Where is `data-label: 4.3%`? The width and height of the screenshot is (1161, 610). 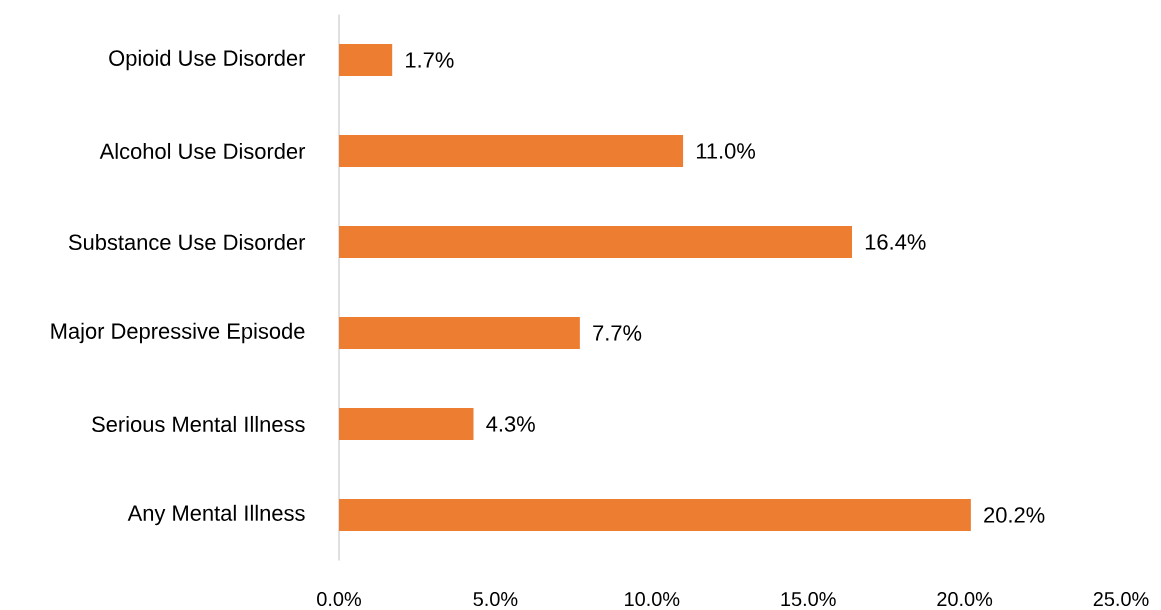
data-label: 4.3% is located at coordinates (510, 424).